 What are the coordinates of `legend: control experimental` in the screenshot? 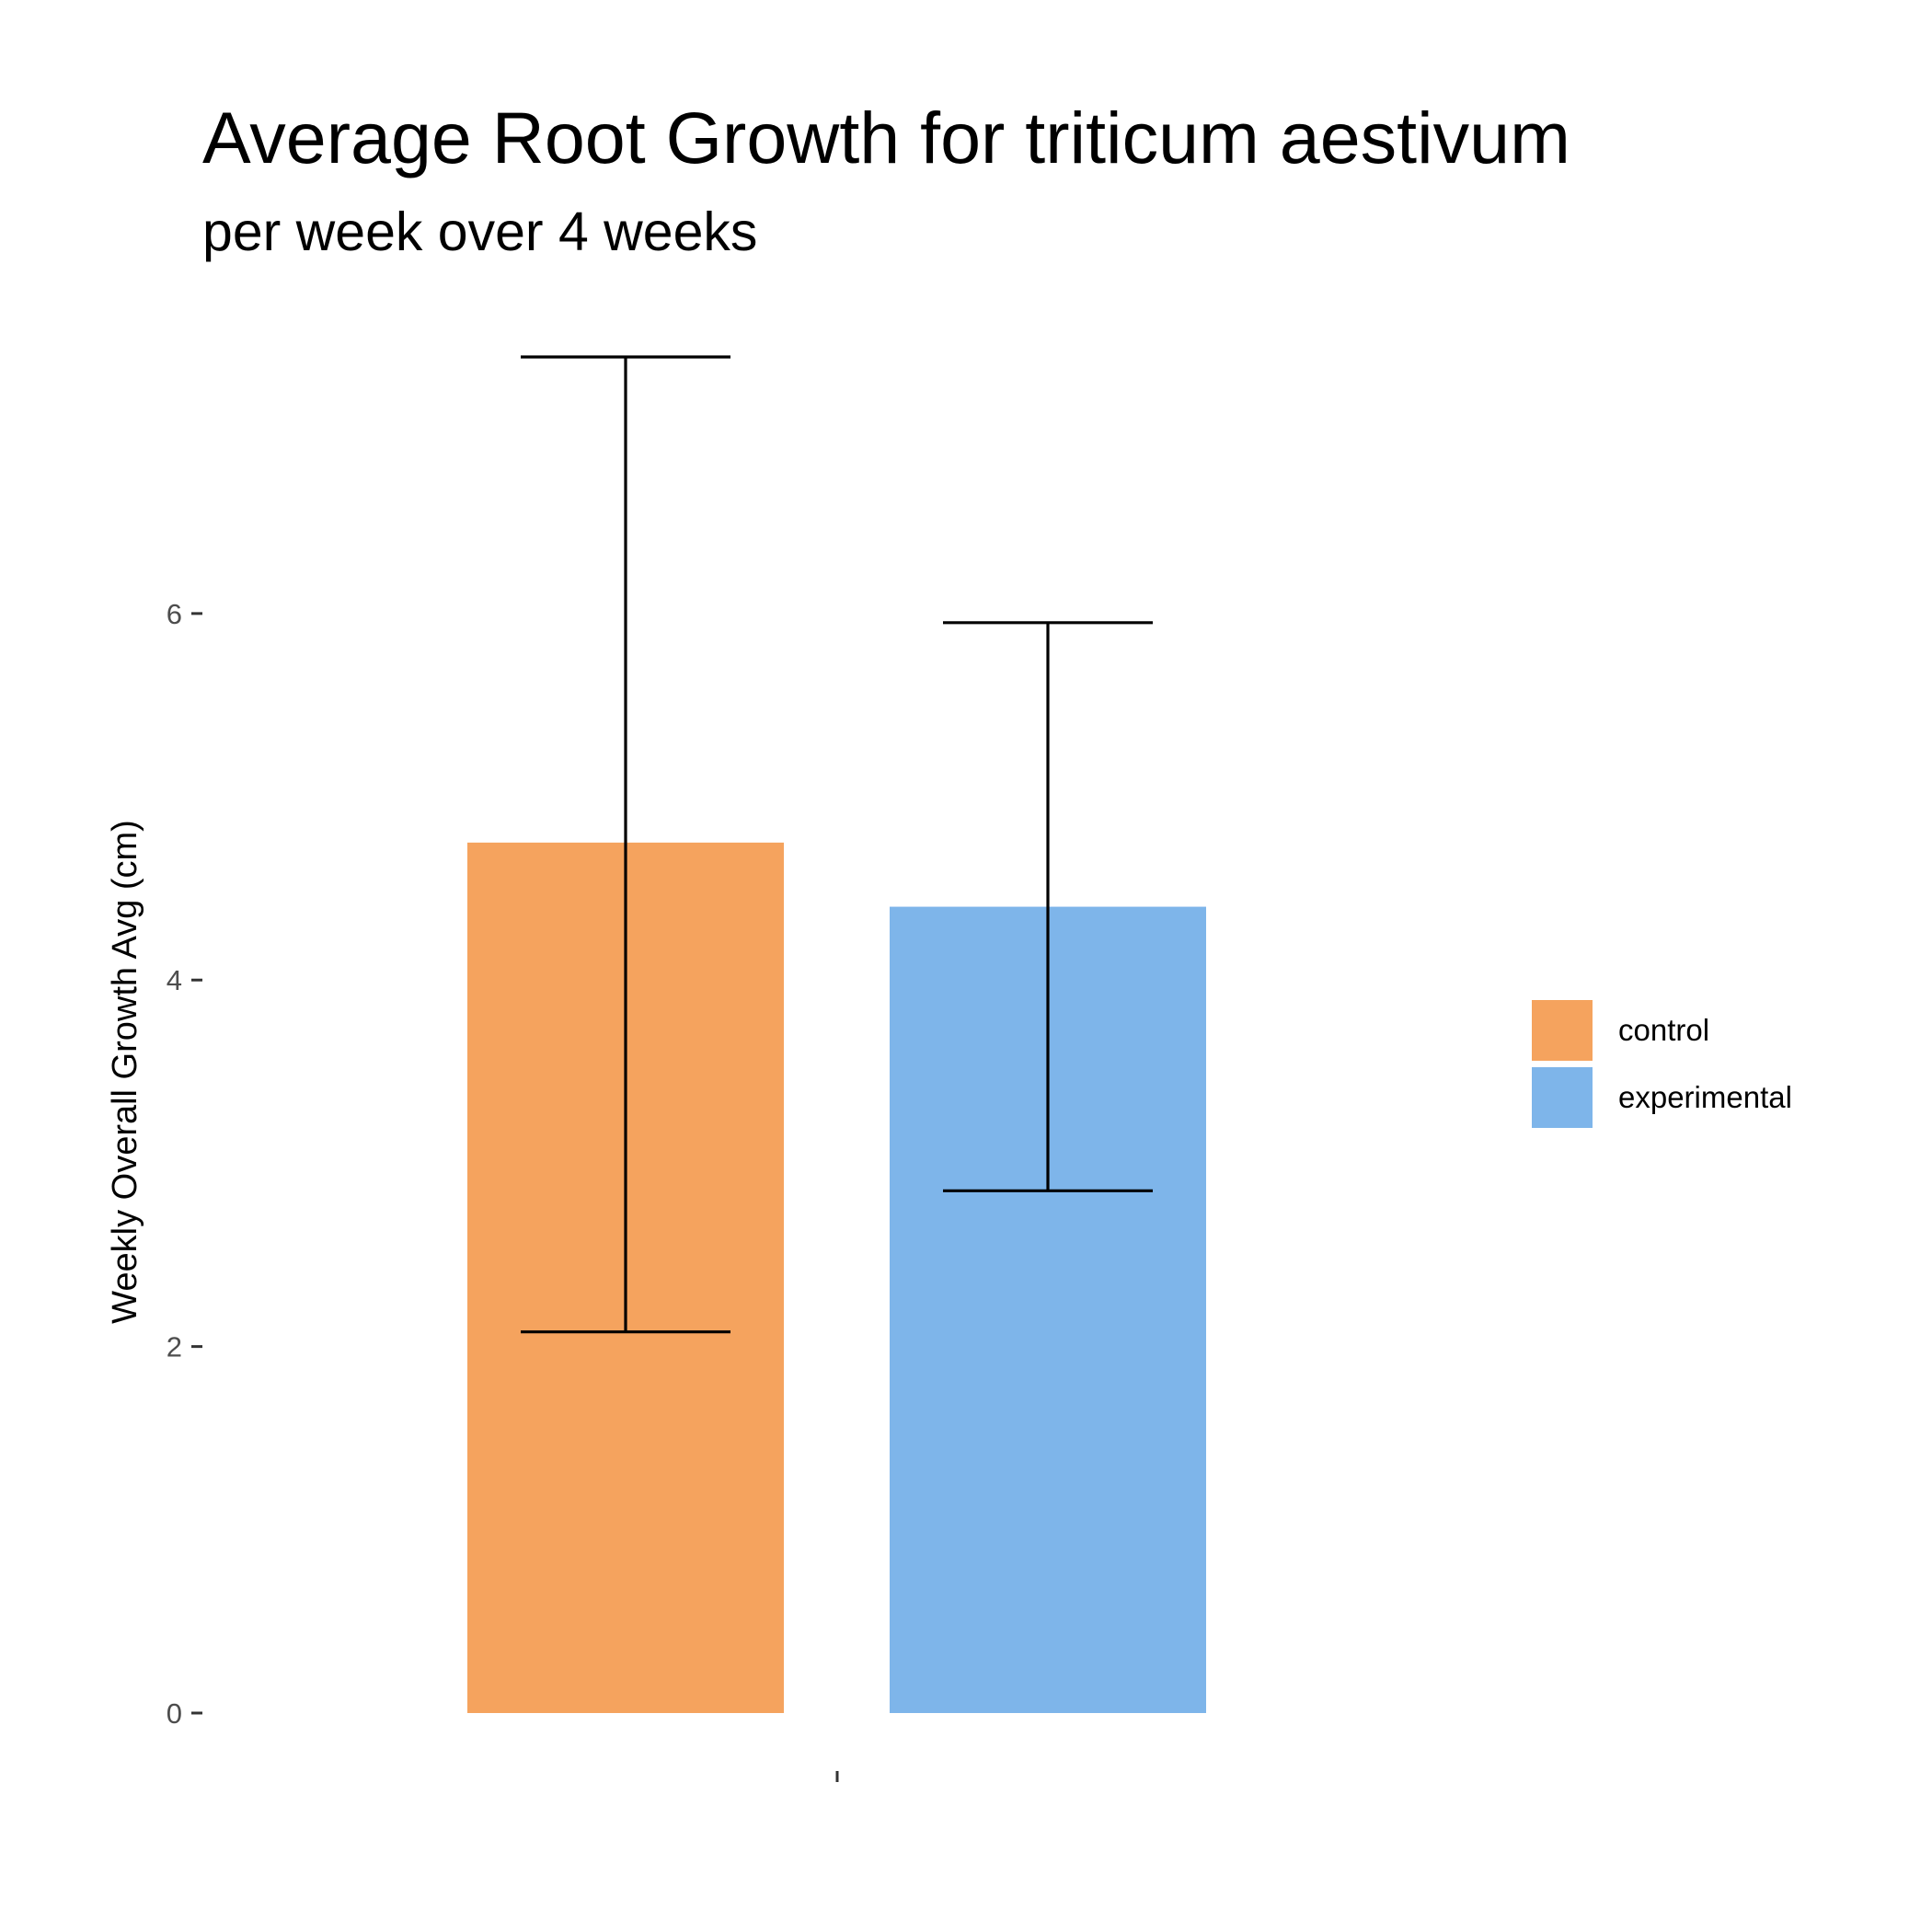 It's located at (1662, 1063).